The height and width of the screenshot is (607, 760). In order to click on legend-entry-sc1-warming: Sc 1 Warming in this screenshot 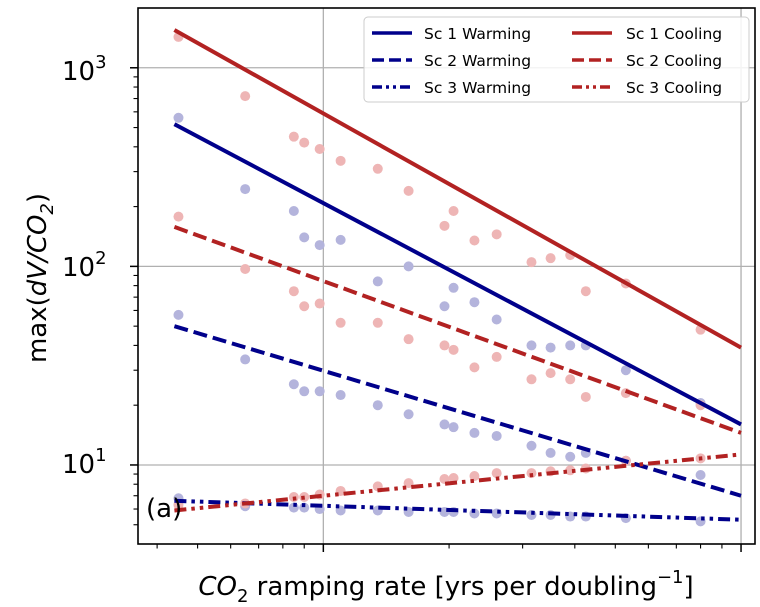, I will do `click(451, 34)`.